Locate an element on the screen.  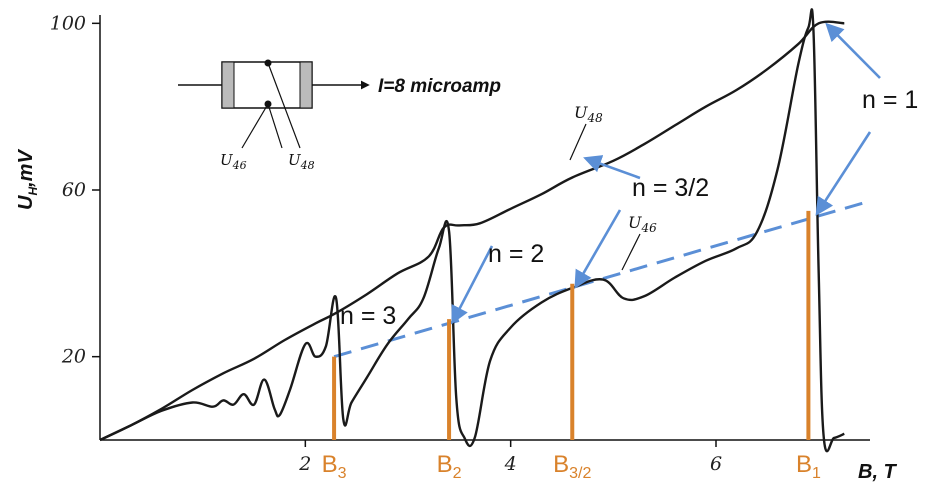
field-marker-label: B3 is located at coordinates (334, 466).